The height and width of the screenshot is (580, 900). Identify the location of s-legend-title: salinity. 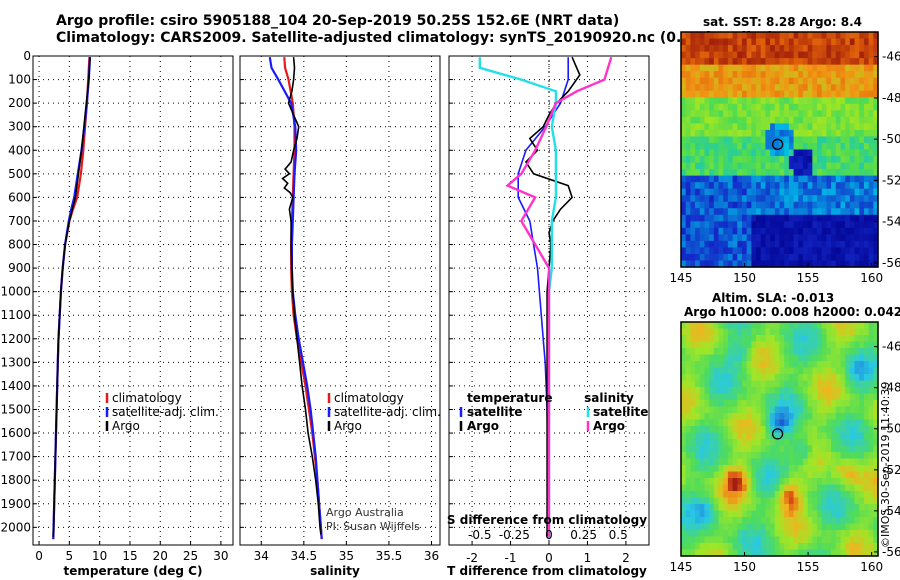
(609, 398).